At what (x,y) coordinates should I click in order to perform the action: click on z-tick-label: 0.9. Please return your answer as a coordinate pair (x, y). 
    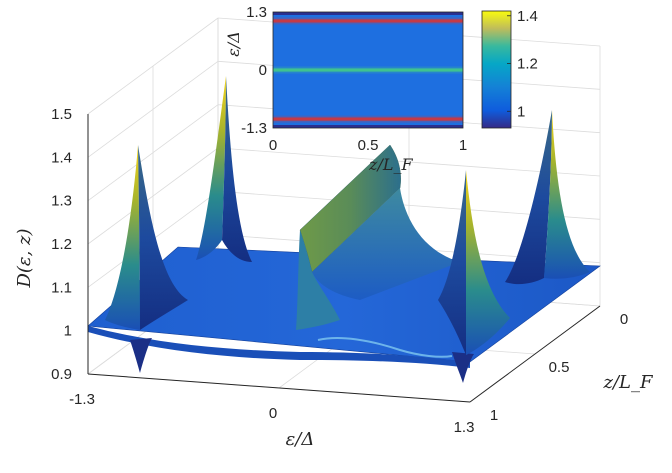
    Looking at the image, I should click on (61, 374).